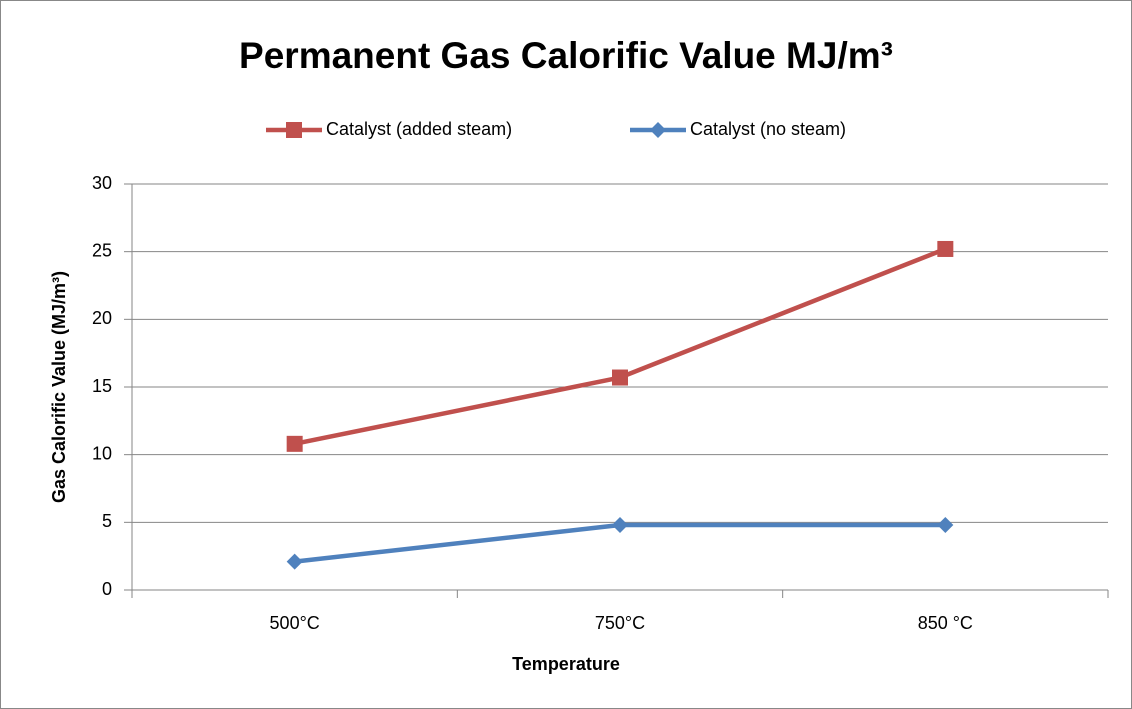  Describe the element at coordinates (566, 55) in the screenshot. I see `chart-title: Permanent Gas Calorific Value MJ/m³` at that location.